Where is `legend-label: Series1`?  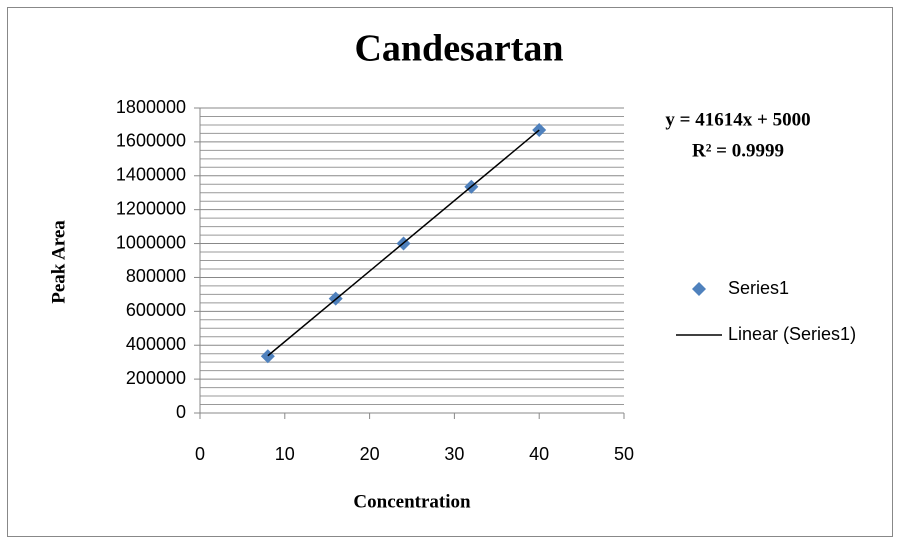
legend-label: Series1 is located at coordinates (758, 288).